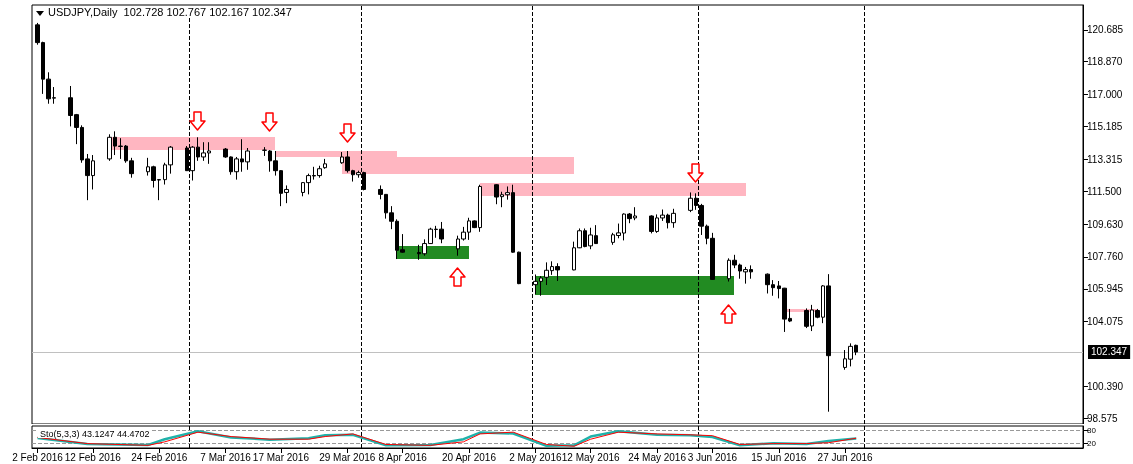  I want to click on x-tick-label: 7 Mar 2016, so click(226, 457).